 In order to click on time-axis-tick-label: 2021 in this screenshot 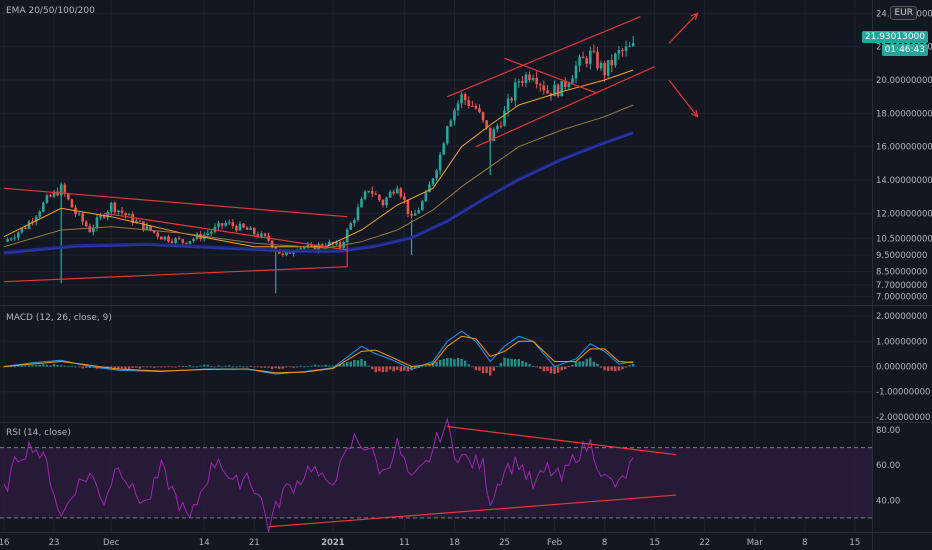, I will do `click(333, 543)`.